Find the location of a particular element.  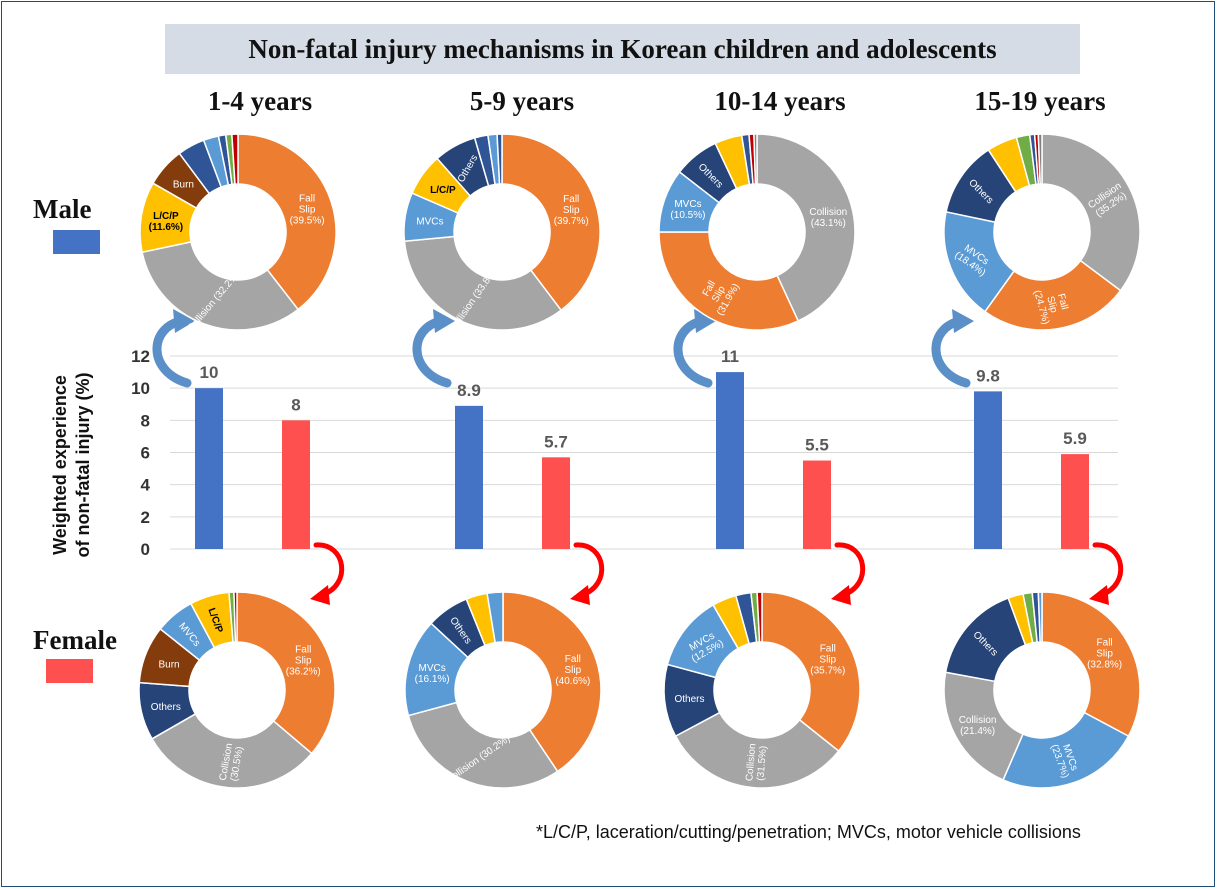

y-tick-label: 0 is located at coordinates (145, 549).